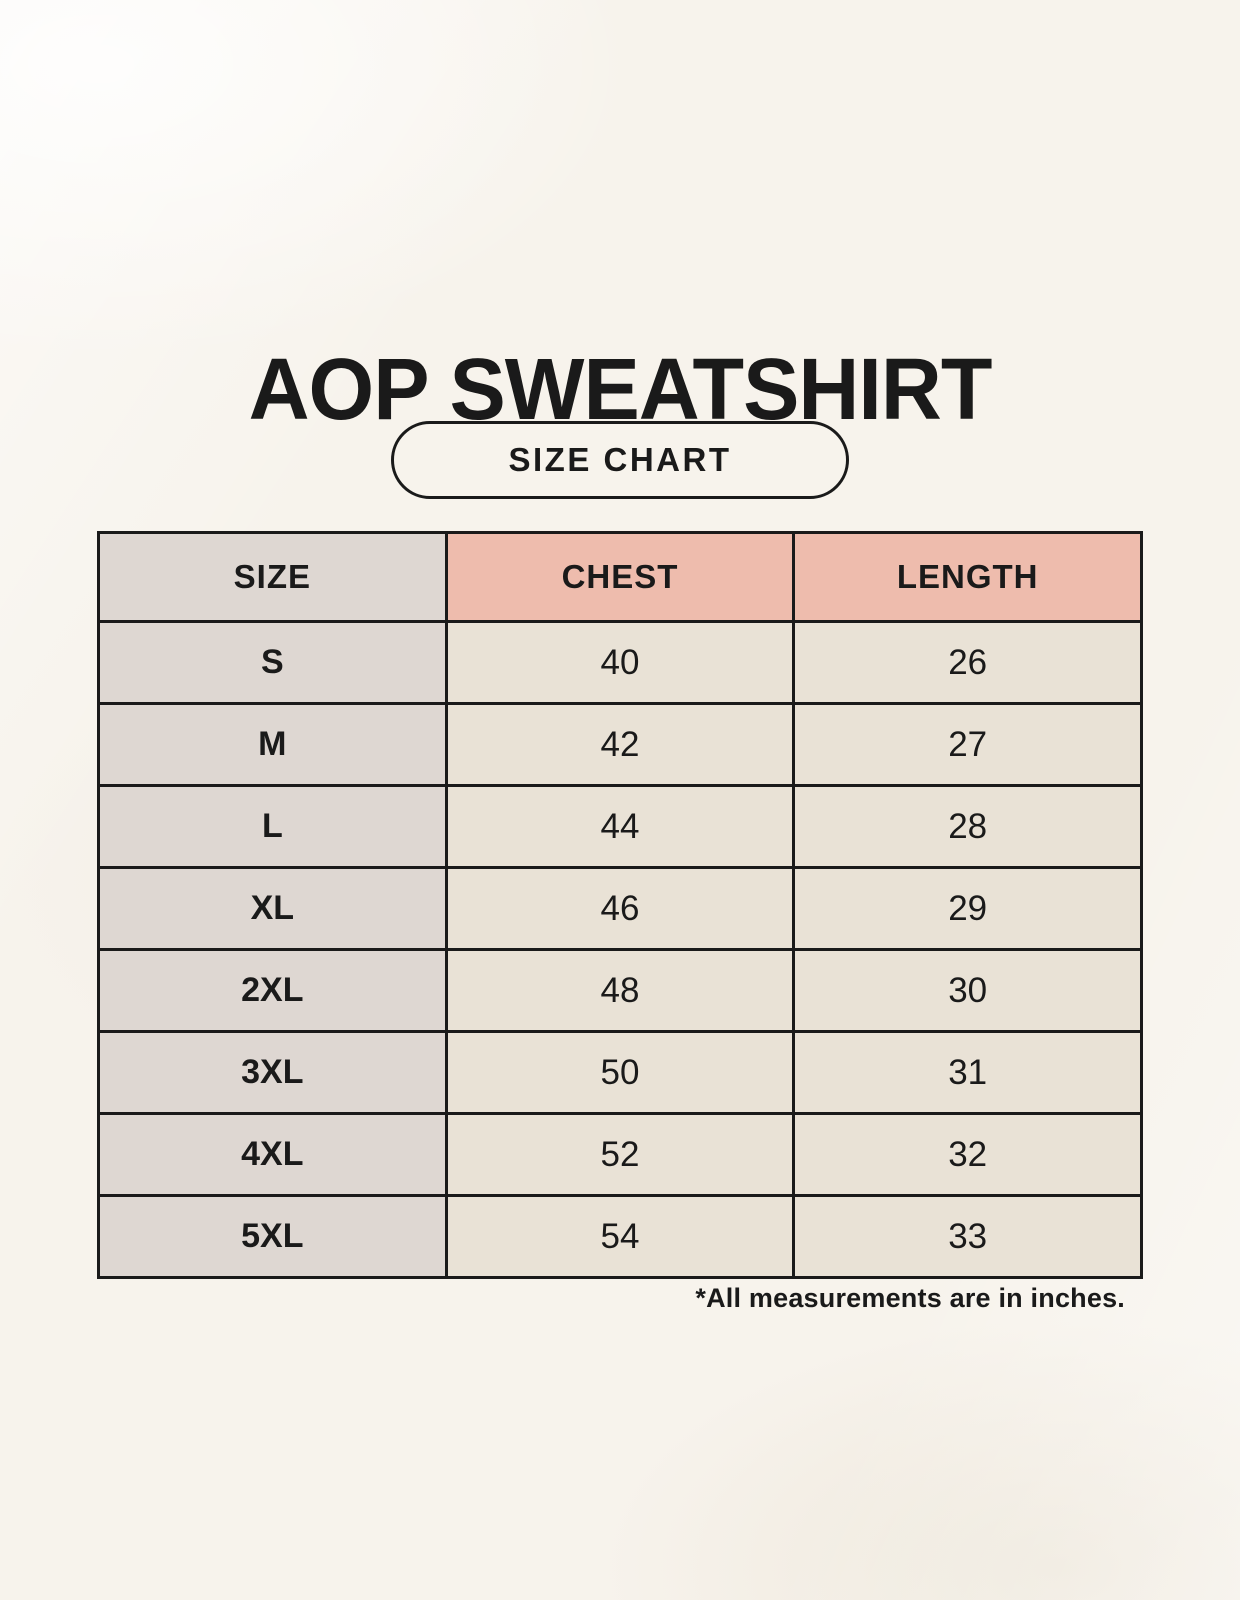 The width and height of the screenshot is (1240, 1600). Describe the element at coordinates (272, 1154) in the screenshot. I see `size-label-cell: 4XL` at that location.